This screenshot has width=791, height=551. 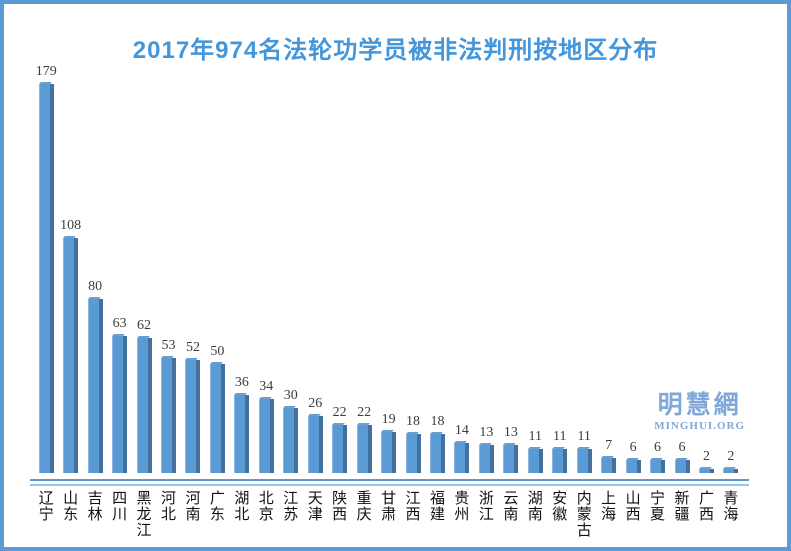 What do you see at coordinates (413, 507) in the screenshot?
I see `bar-category-label: 江西` at bounding box center [413, 507].